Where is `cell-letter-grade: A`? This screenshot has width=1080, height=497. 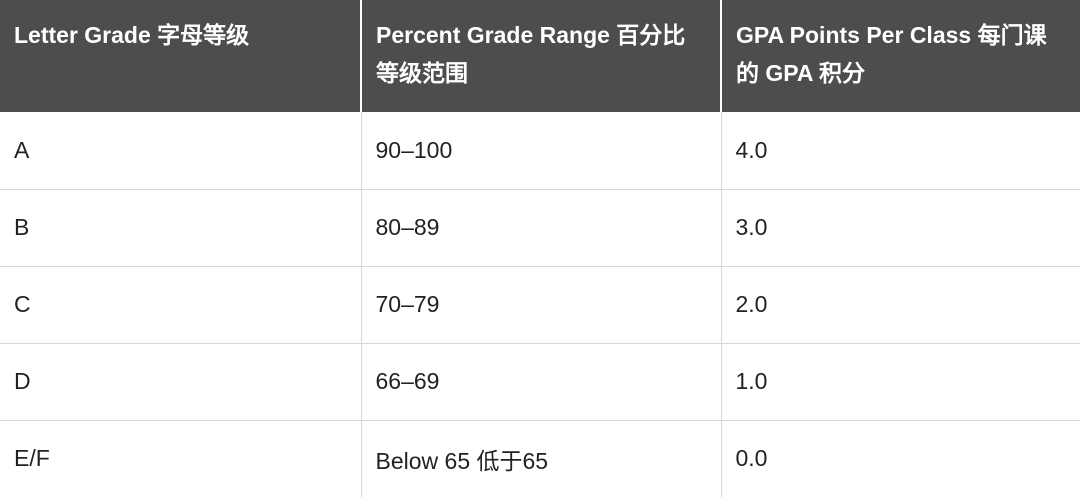 cell-letter-grade: A is located at coordinates (22, 149).